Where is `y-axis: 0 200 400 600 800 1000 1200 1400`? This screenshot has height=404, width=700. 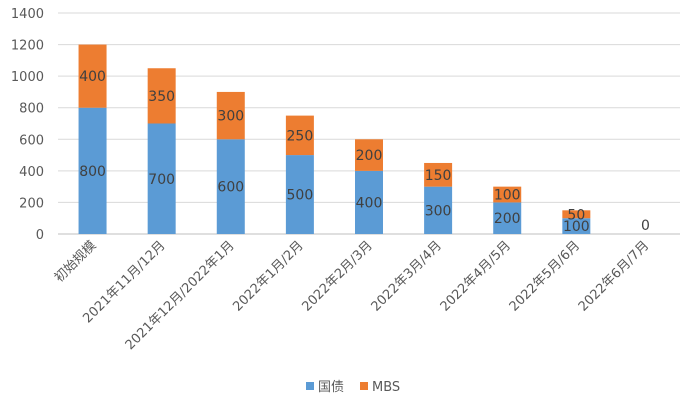 y-axis: 0 200 400 600 800 1000 1200 1400 is located at coordinates (27, 125).